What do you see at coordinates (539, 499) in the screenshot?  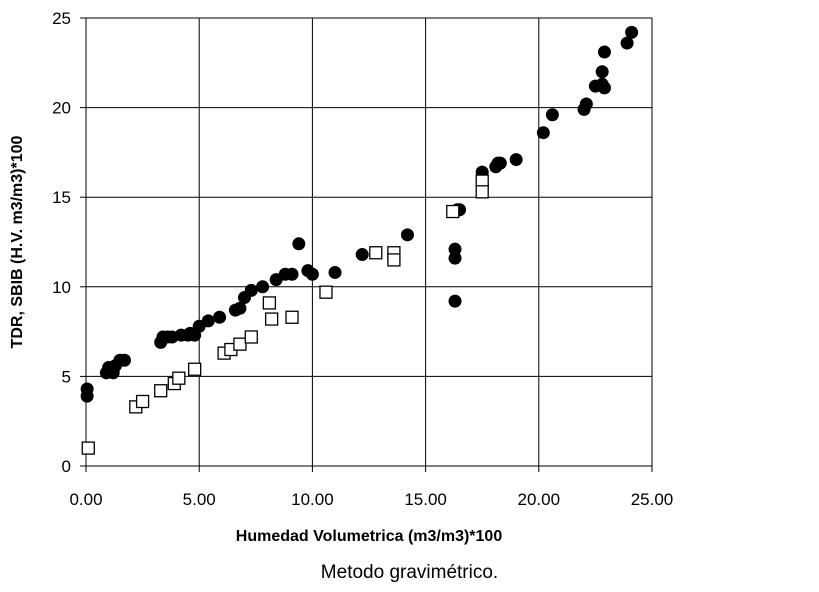 I see `x-tick-label: 20.00` at bounding box center [539, 499].